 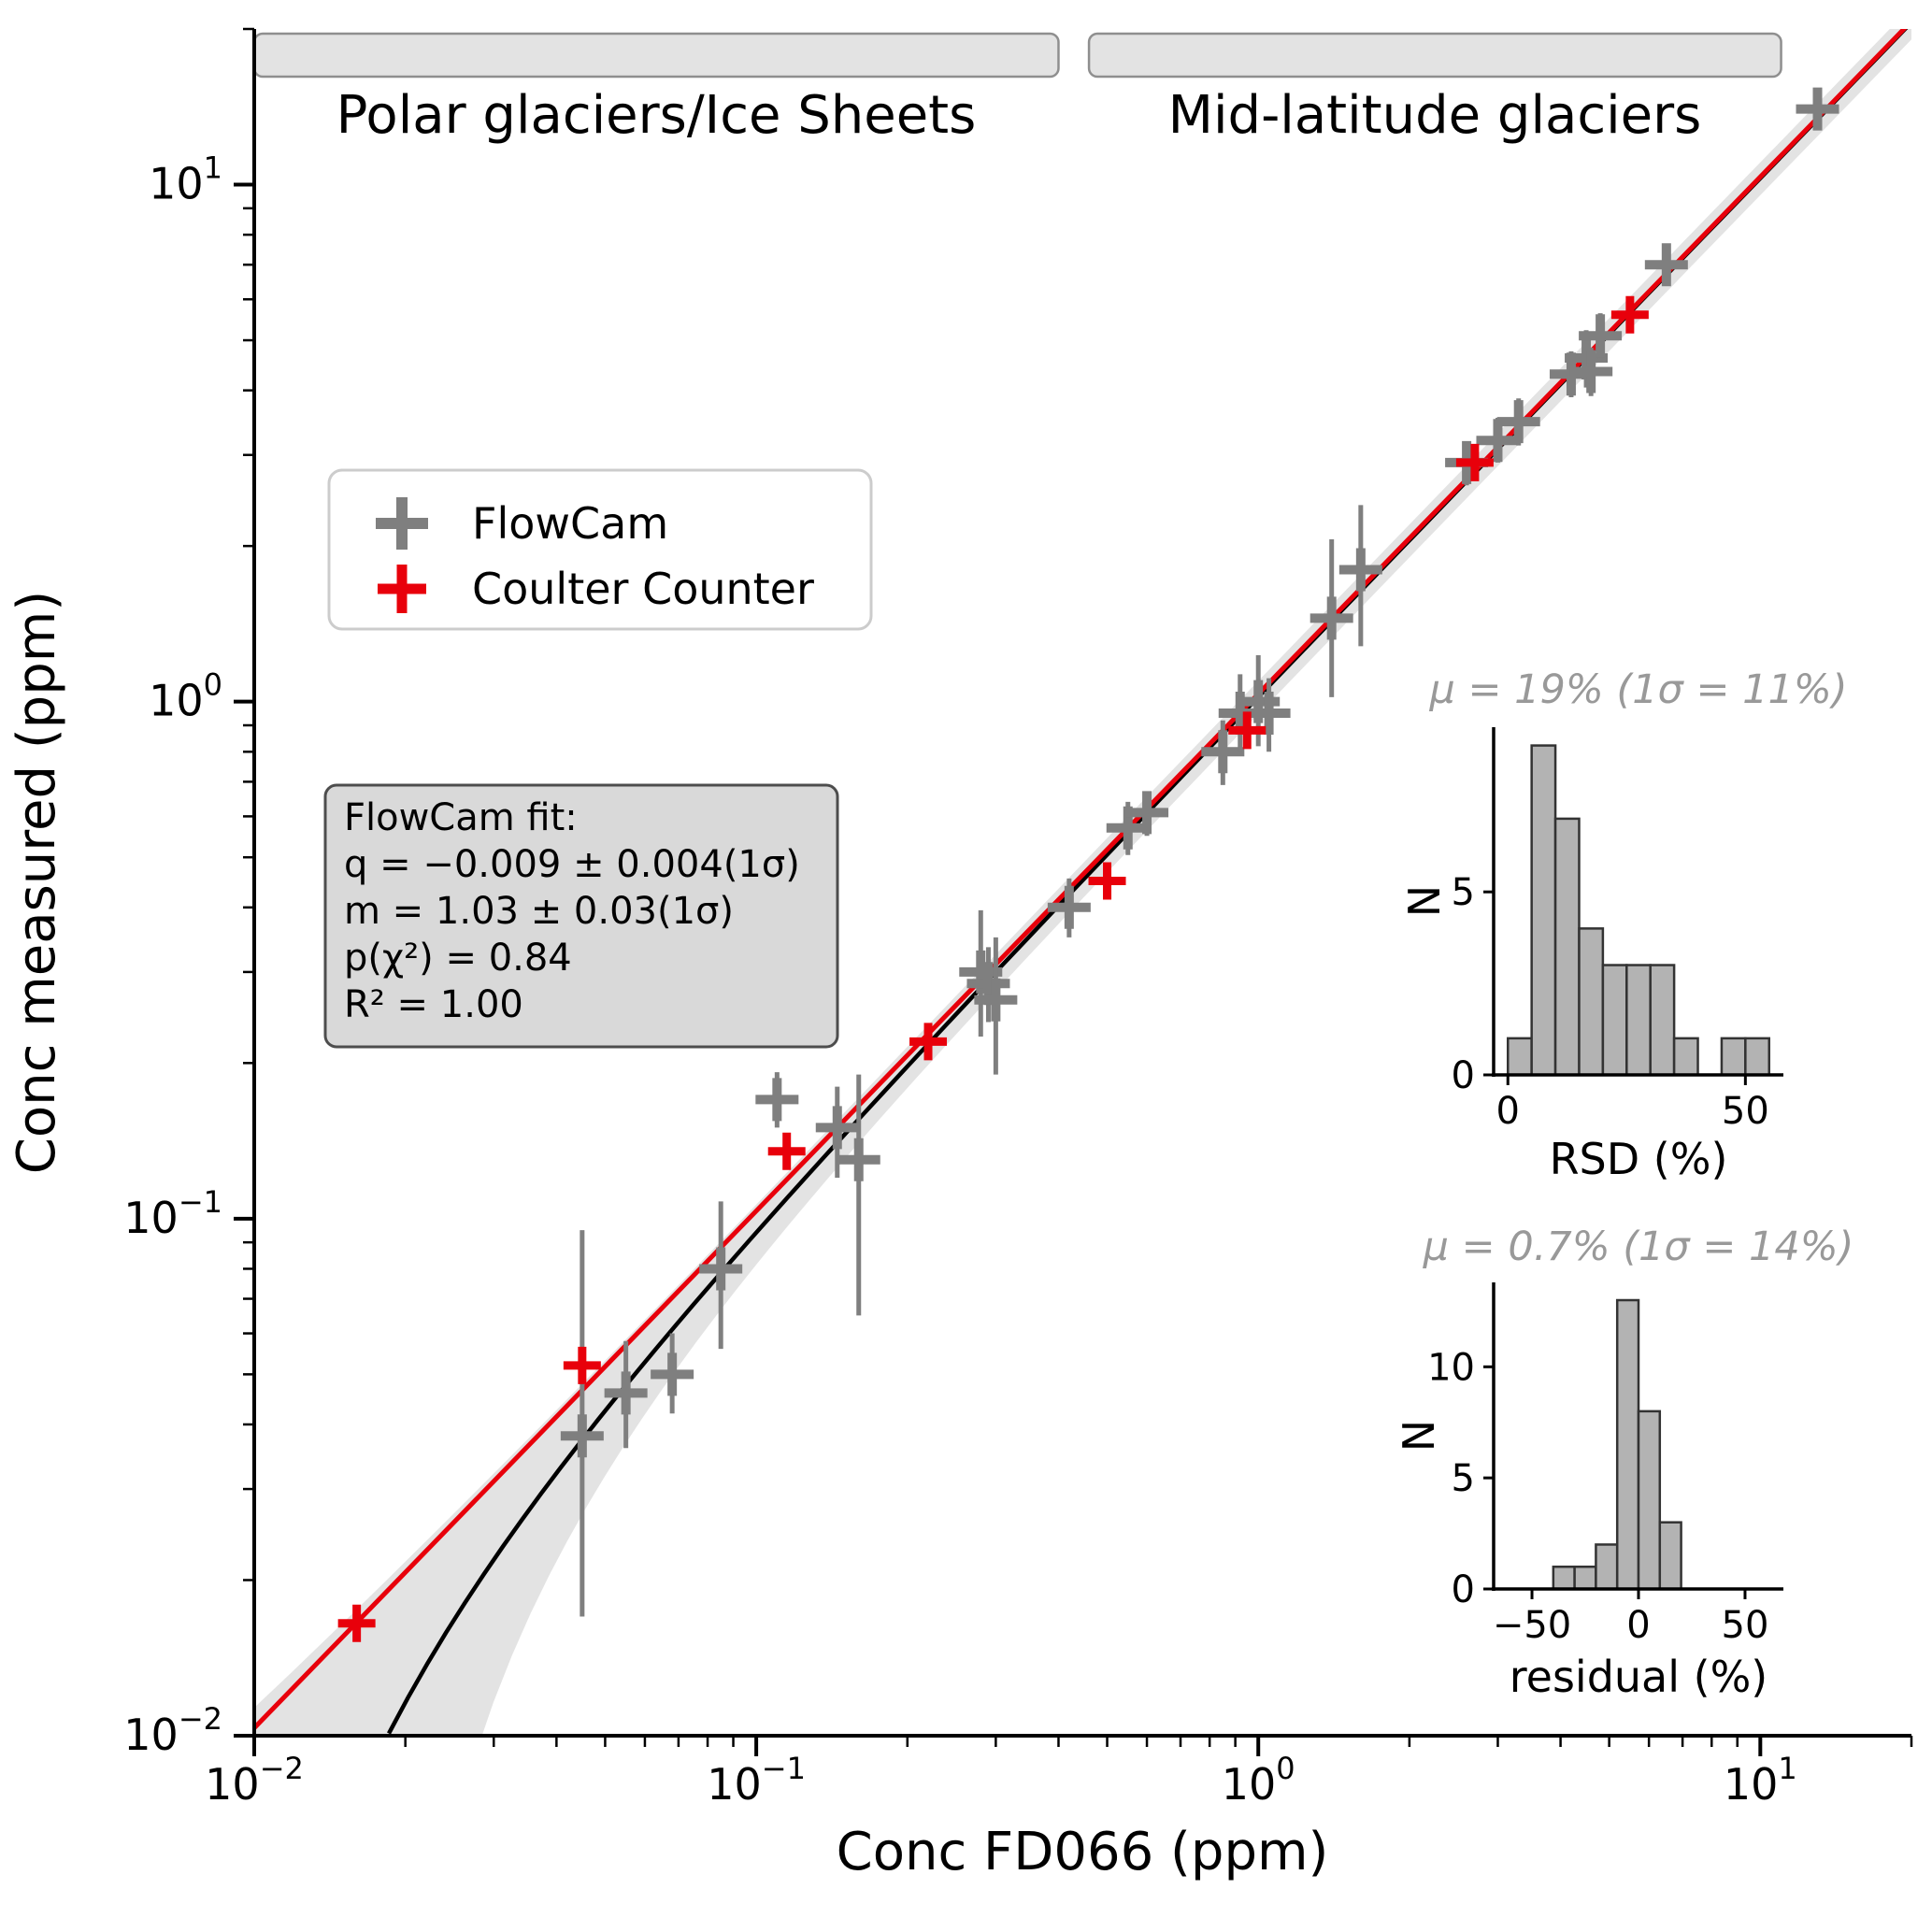 What do you see at coordinates (1083, 1852) in the screenshot?
I see `x-axis-label: Conc FD066 (ppm)` at bounding box center [1083, 1852].